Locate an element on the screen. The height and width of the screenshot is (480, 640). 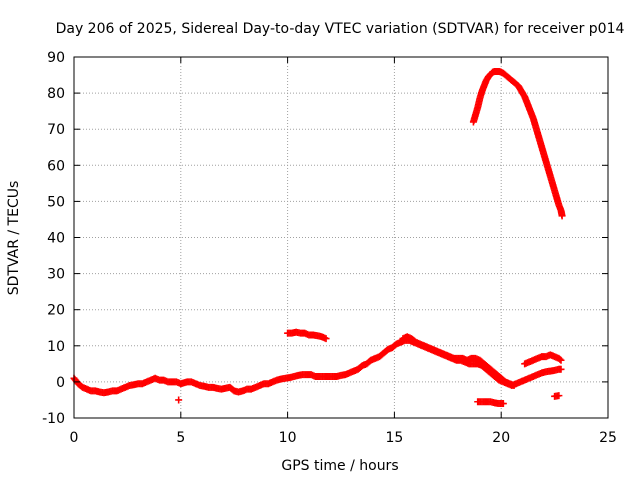
x-axis-label: GPS time / hours is located at coordinates (339, 466).